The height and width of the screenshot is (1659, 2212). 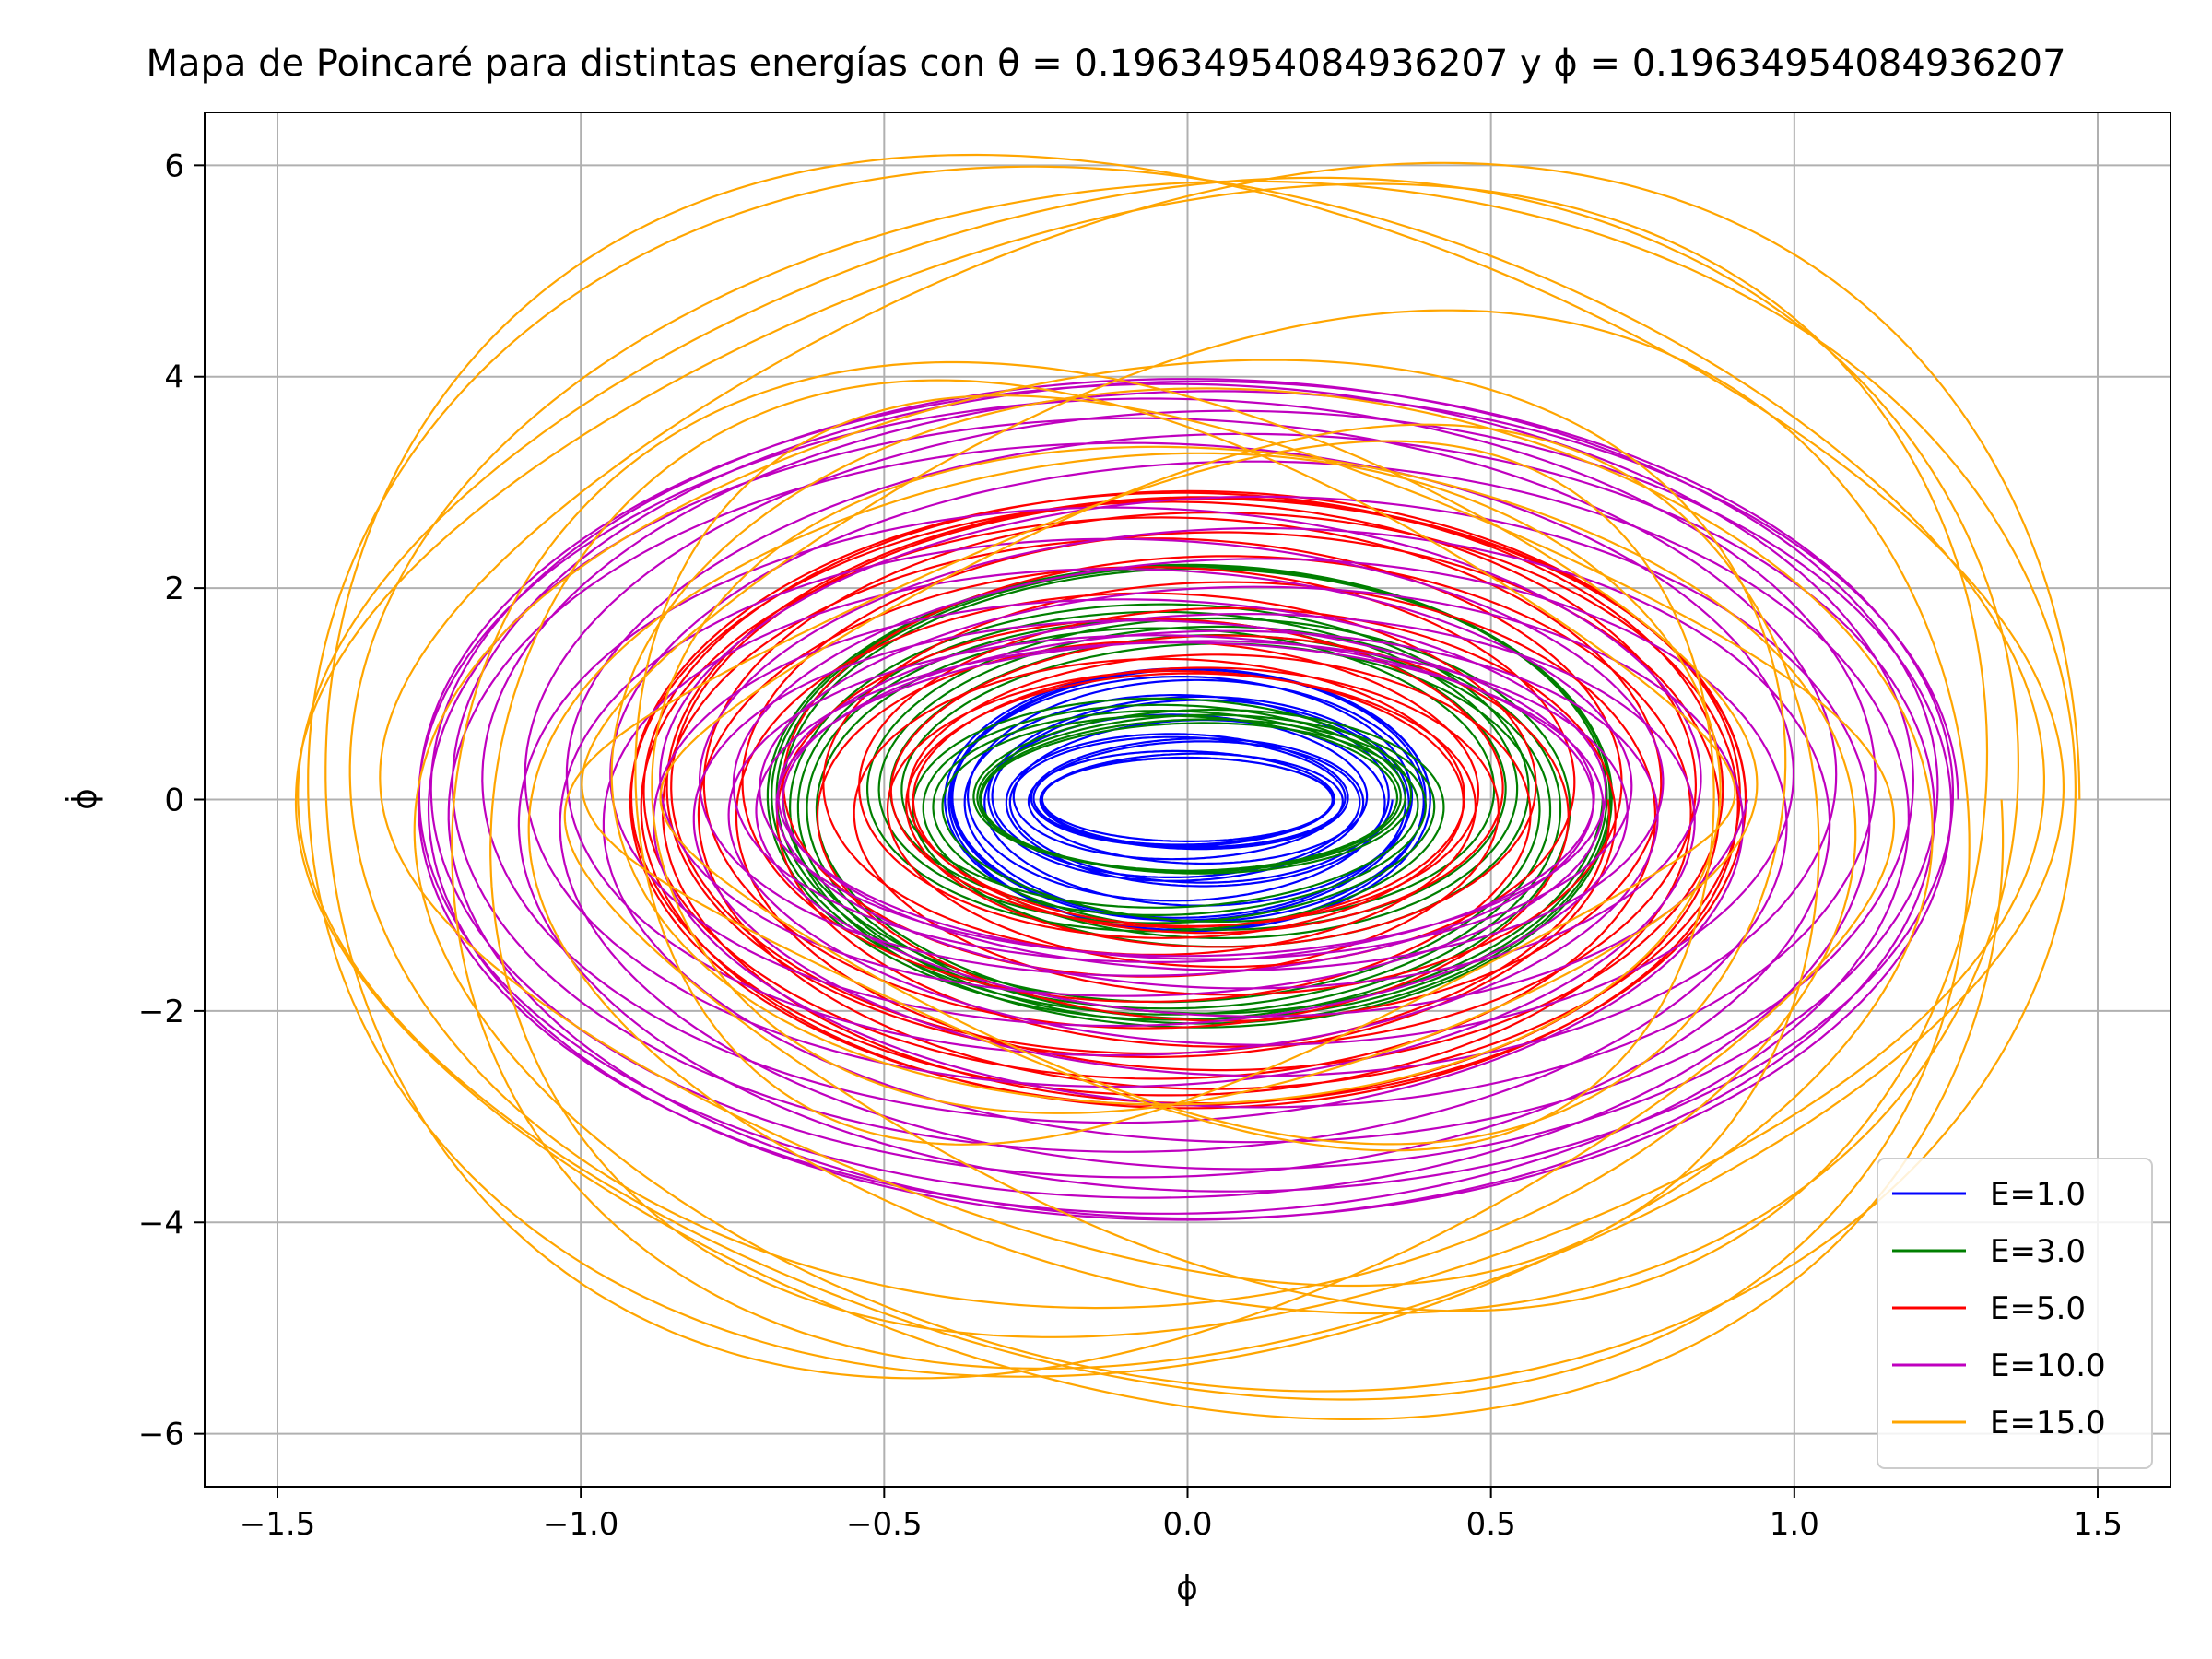 What do you see at coordinates (2048, 1365) in the screenshot?
I see `legend-entry: E=10.0` at bounding box center [2048, 1365].